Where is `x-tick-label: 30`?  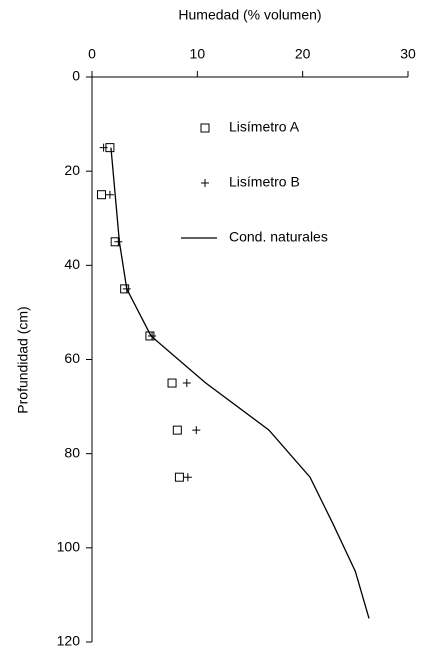
x-tick-label: 30 is located at coordinates (408, 54).